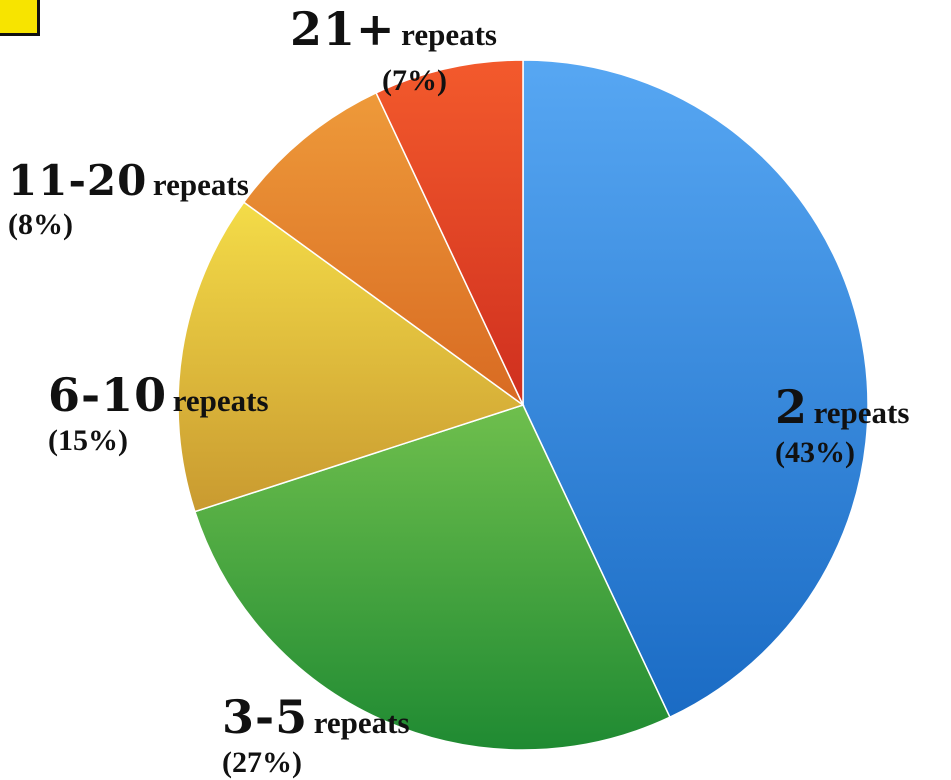 The image size is (951, 780). What do you see at coordinates (815, 452) in the screenshot?
I see `slice-percent: (43%)` at bounding box center [815, 452].